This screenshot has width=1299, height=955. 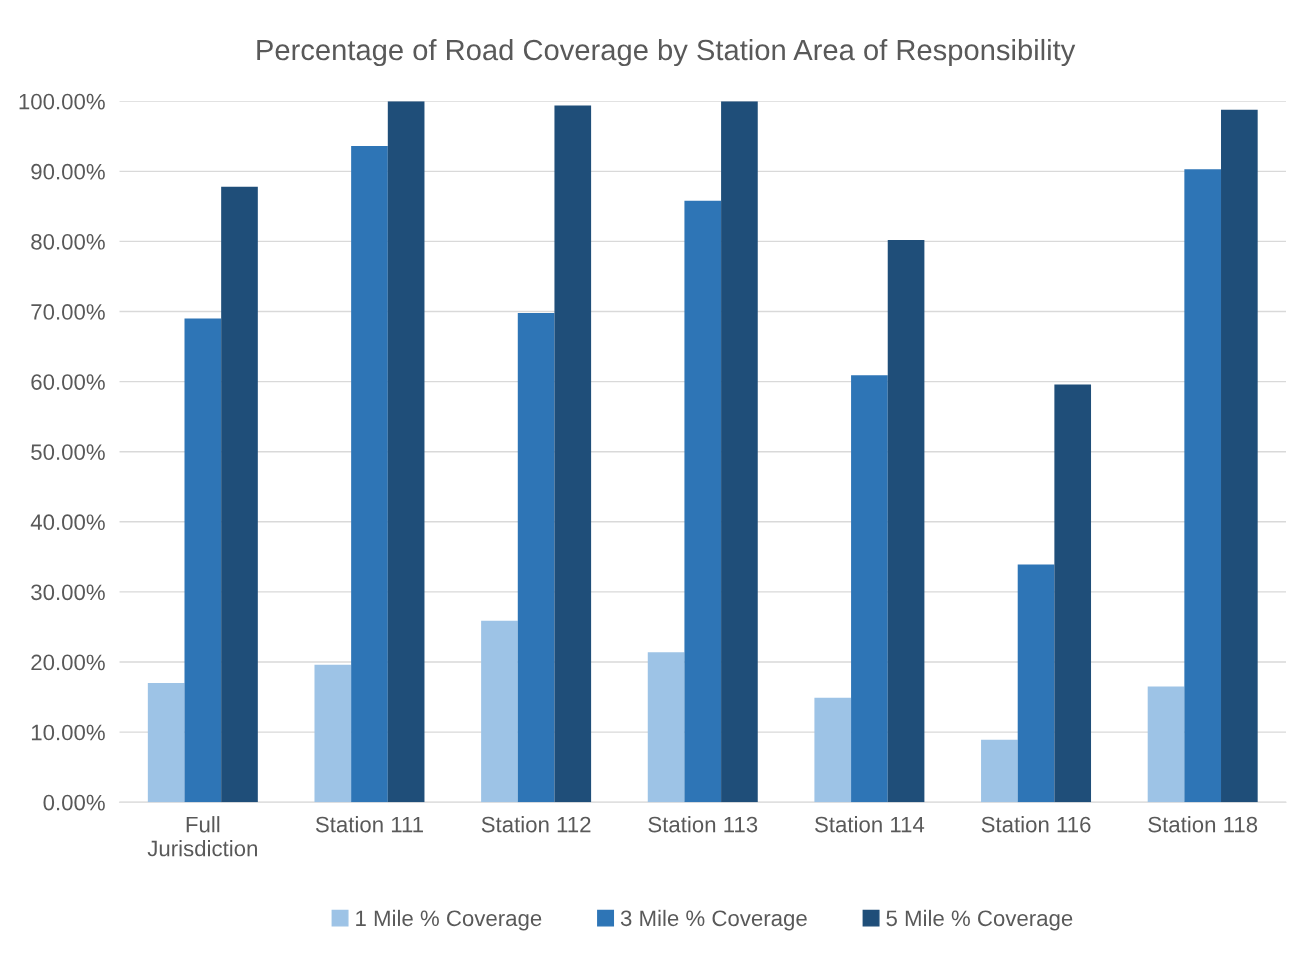 What do you see at coordinates (68, 592) in the screenshot?
I see `y-tick-label: 30.00%` at bounding box center [68, 592].